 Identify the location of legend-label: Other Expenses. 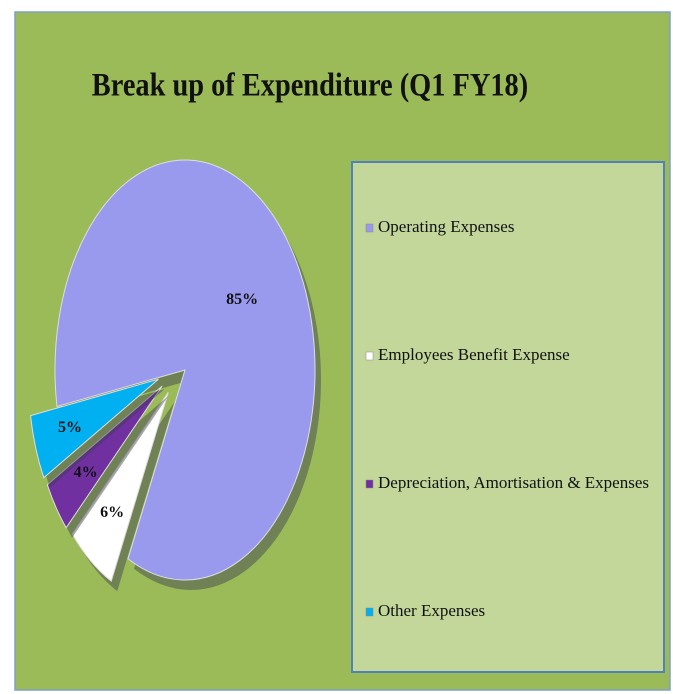
(431, 610).